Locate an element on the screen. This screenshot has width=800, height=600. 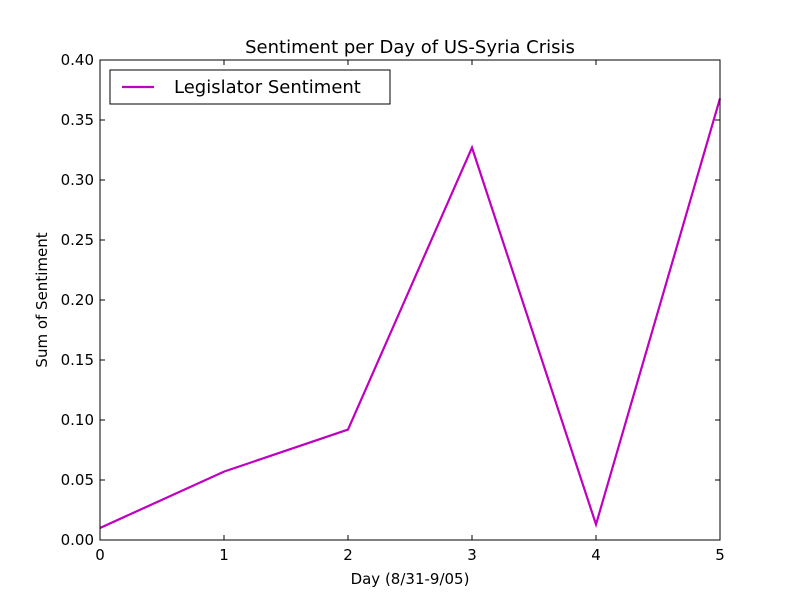
x-tick-label: 2 is located at coordinates (348, 555).